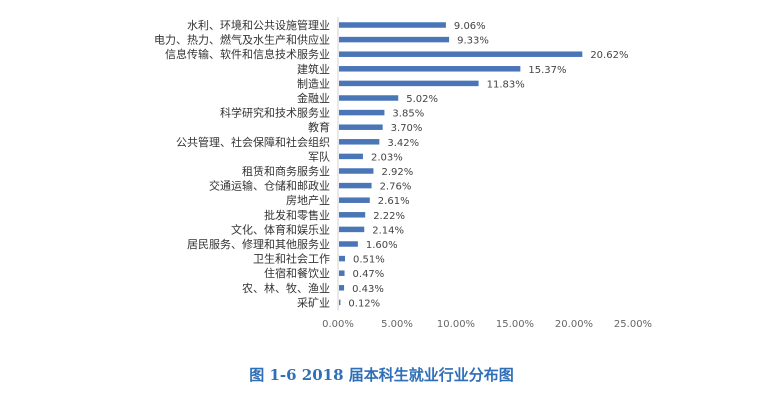 Image resolution: width=763 pixels, height=420 pixels. I want to click on data-label: 2.14%, so click(388, 230).